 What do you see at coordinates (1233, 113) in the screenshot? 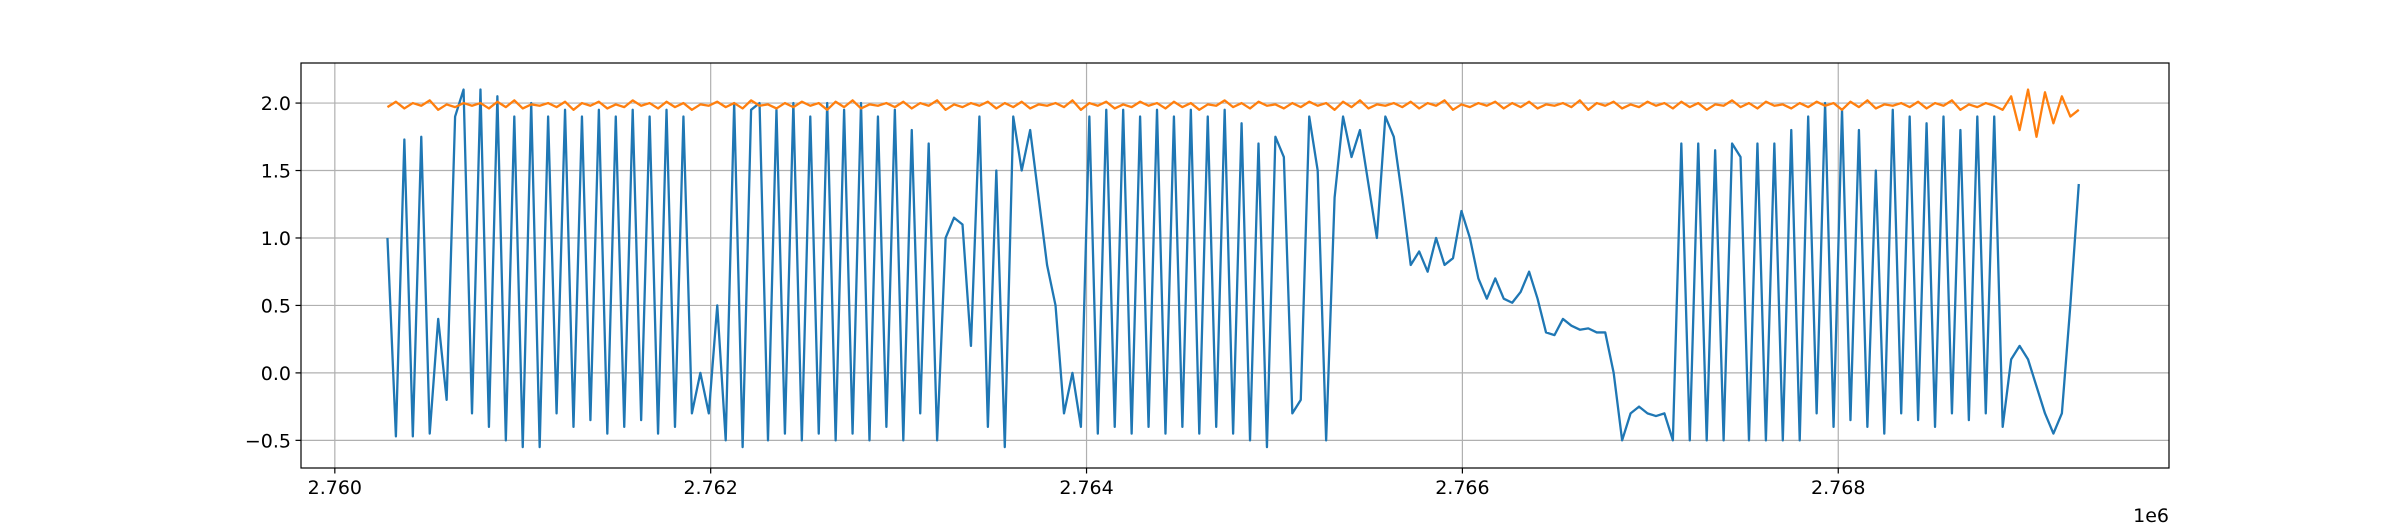
I see `series-line` at bounding box center [1233, 113].